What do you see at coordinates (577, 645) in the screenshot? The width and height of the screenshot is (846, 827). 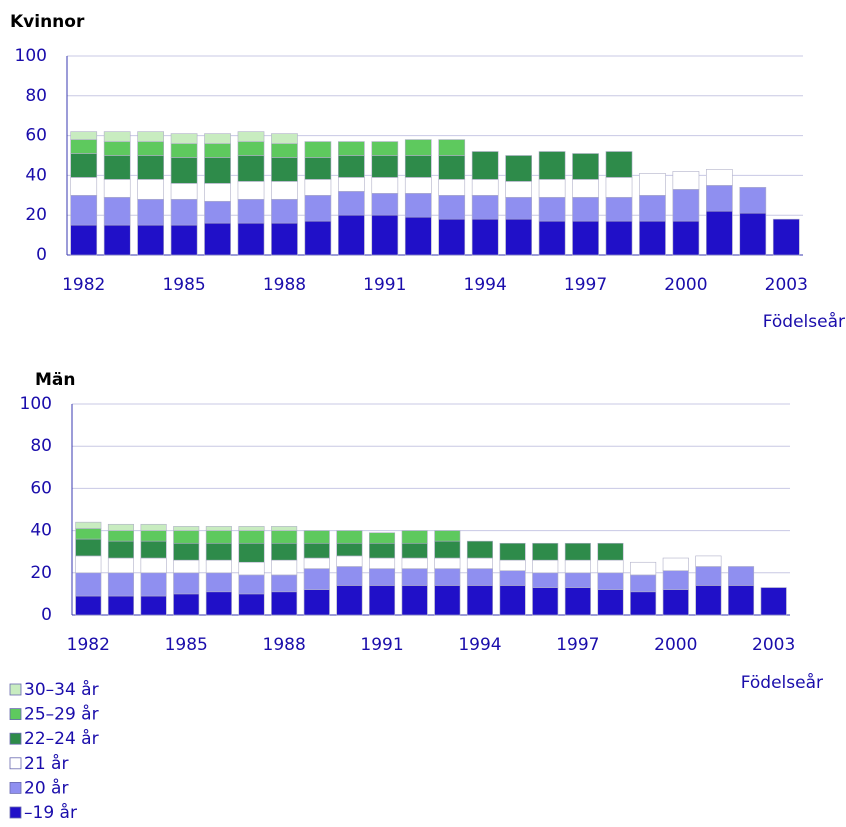 I see `x-tick-label: 1997` at bounding box center [577, 645].